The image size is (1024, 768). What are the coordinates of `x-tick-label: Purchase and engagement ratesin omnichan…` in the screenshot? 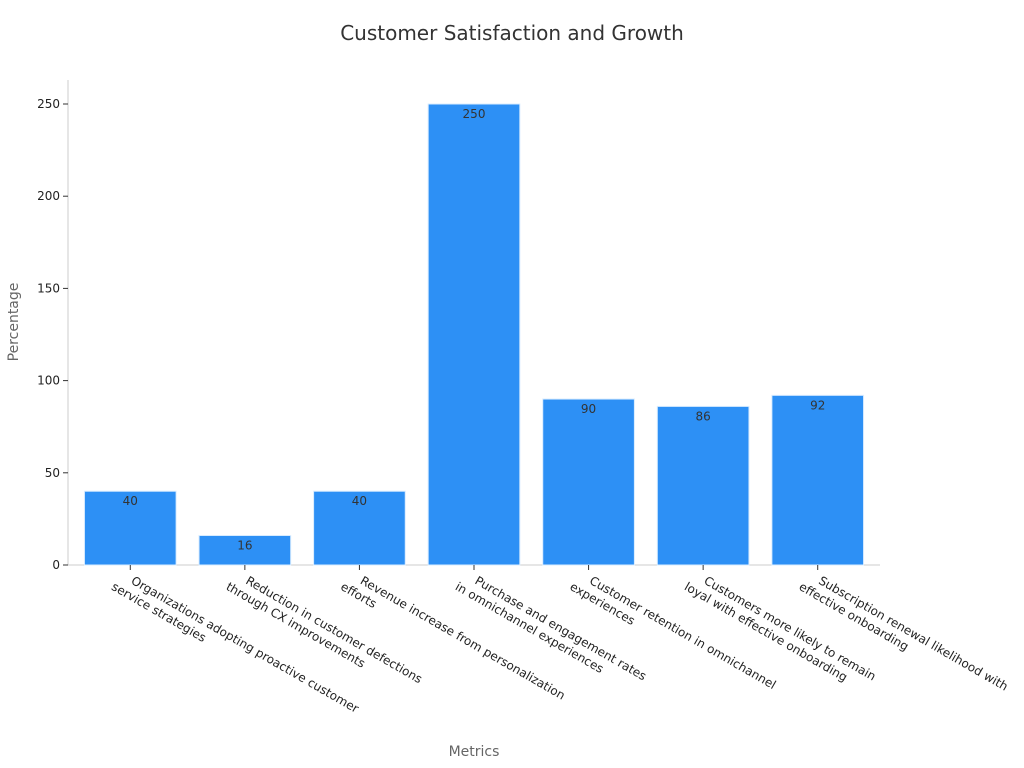 It's located at (551, 631).